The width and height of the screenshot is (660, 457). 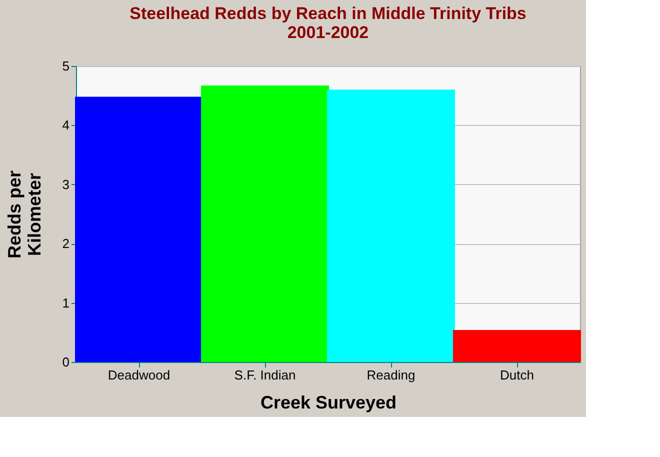 What do you see at coordinates (66, 244) in the screenshot?
I see `y-tick-label: 2` at bounding box center [66, 244].